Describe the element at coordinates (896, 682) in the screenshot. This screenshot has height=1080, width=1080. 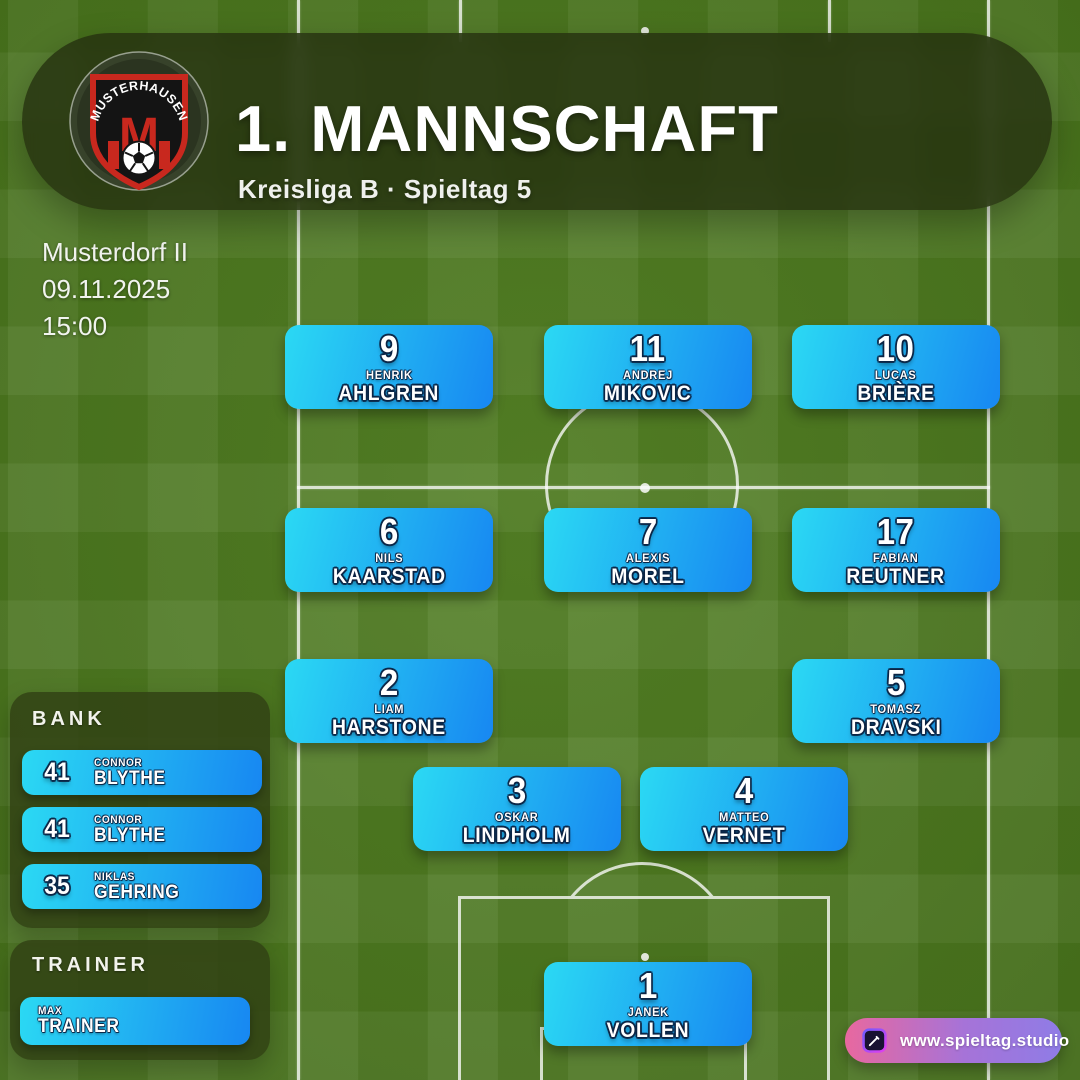
I see `player-number: 5` at that location.